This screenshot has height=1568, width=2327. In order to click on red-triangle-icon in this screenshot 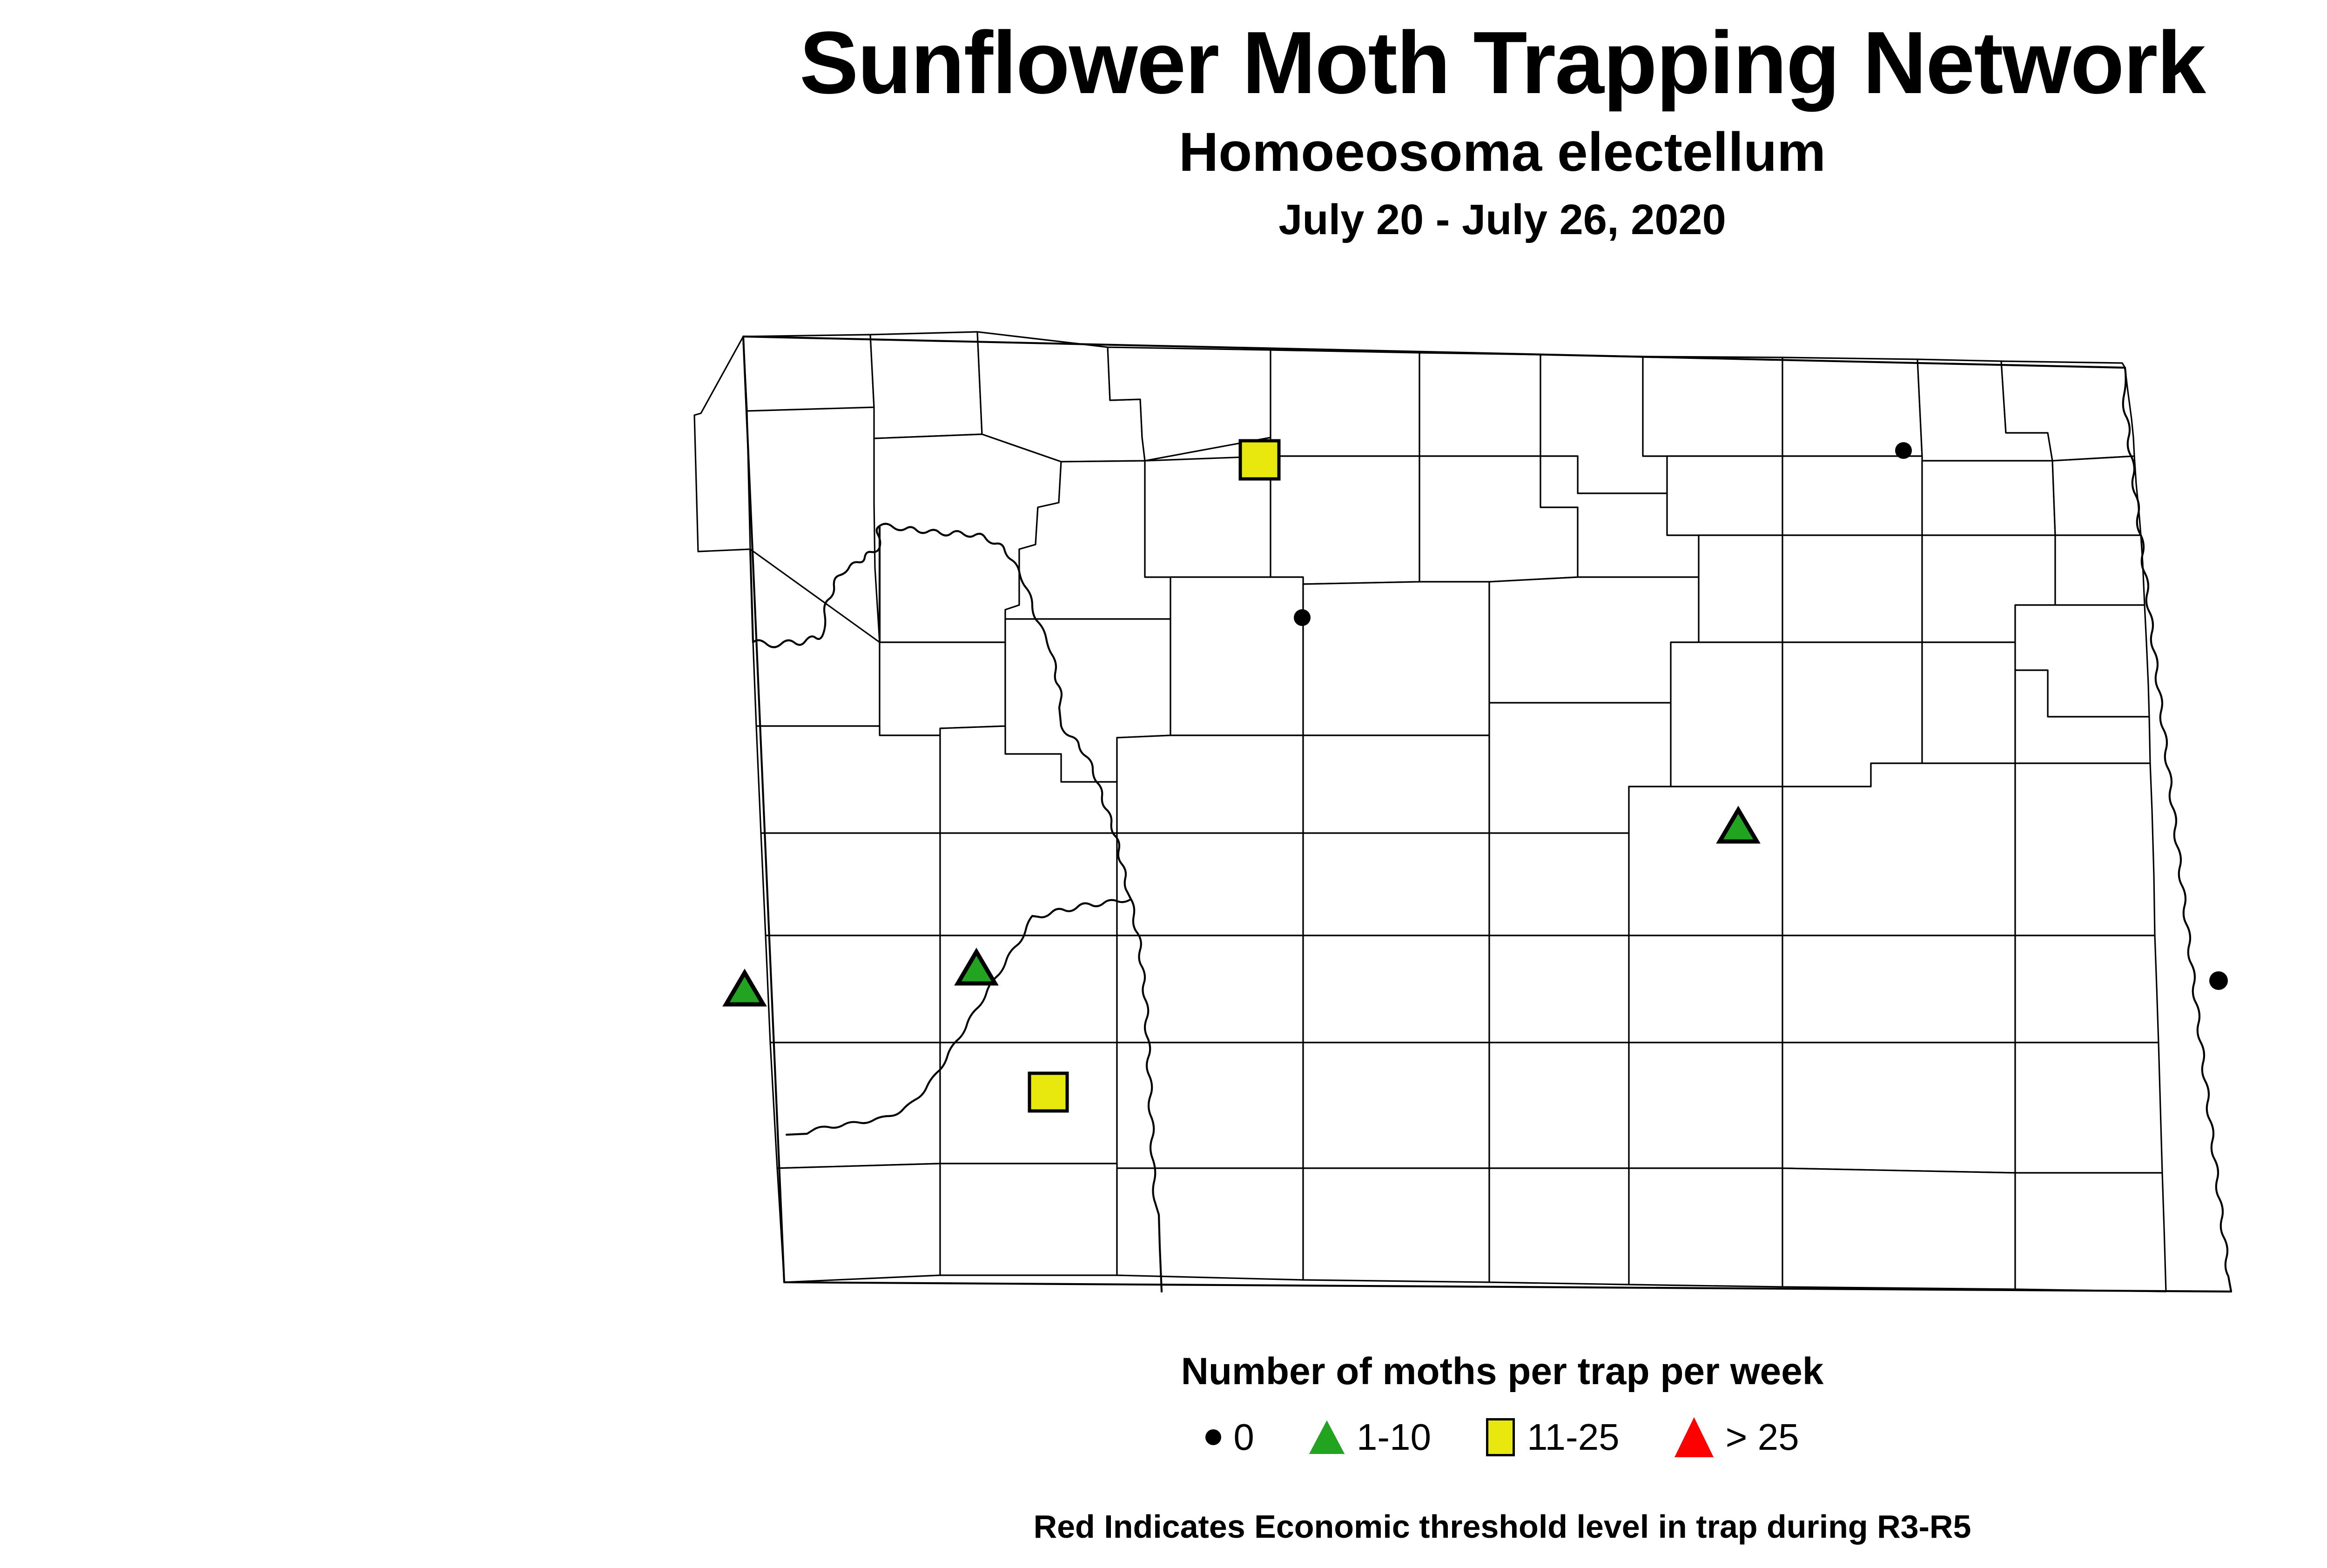, I will do `click(1694, 1437)`.